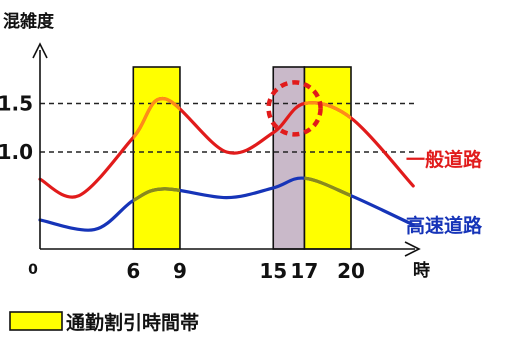 This screenshot has height=341, width=509. I want to click on series-label-expressway: 高速道路, so click(444, 225).